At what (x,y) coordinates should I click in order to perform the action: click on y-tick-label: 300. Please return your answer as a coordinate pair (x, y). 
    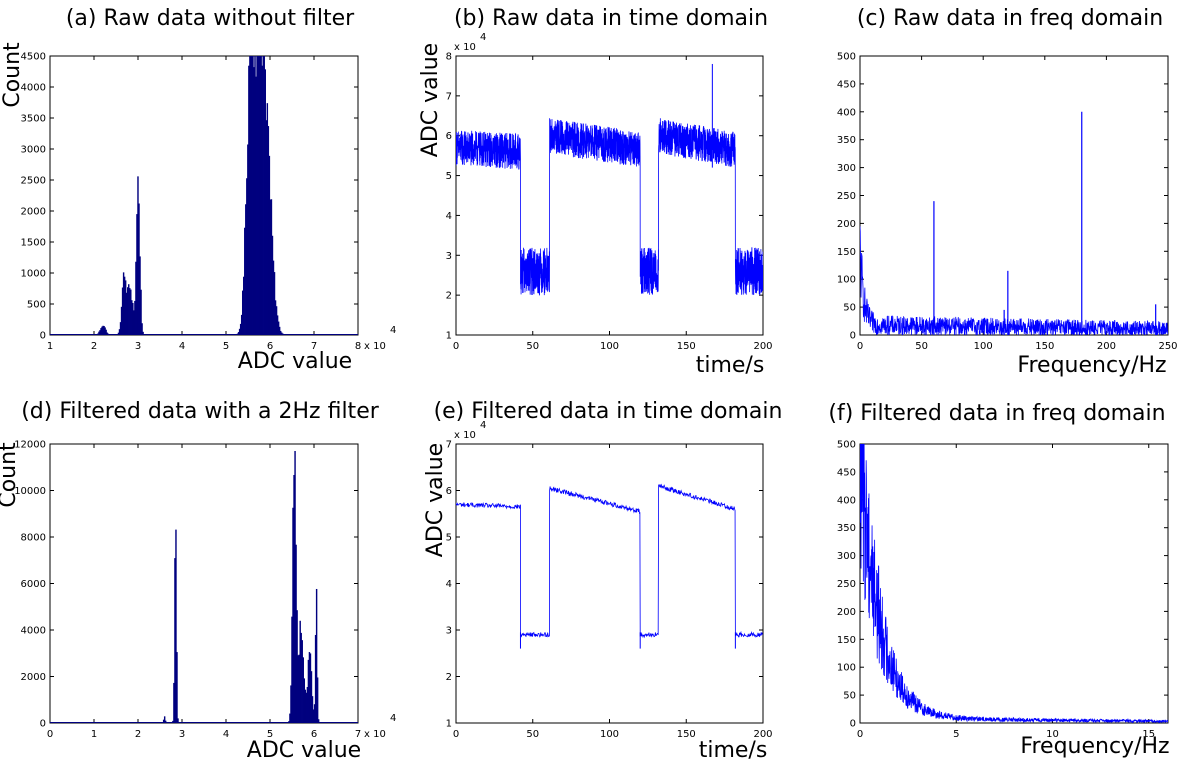
    Looking at the image, I should click on (846, 168).